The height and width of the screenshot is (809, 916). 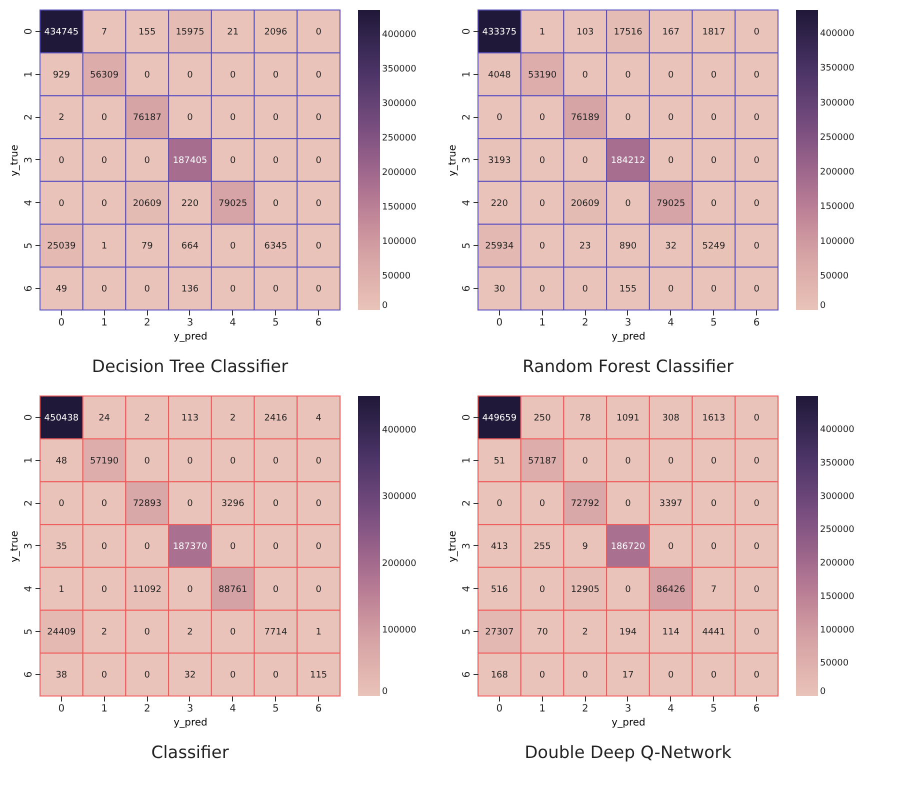 What do you see at coordinates (147, 589) in the screenshot?
I see `data-label: 11092` at bounding box center [147, 589].